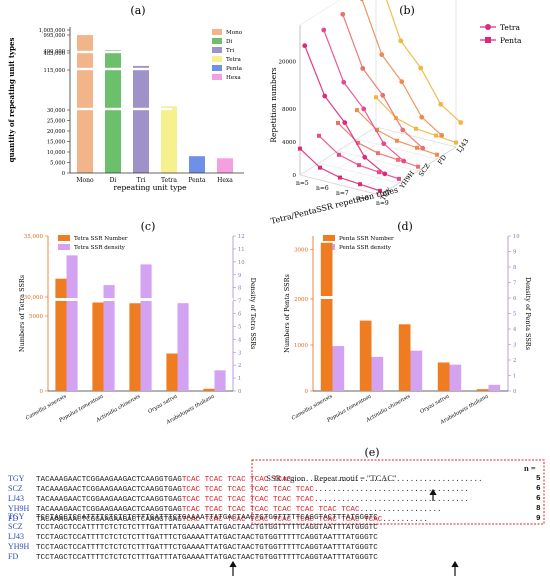  What do you see at coordinates (358, 156) in the screenshot?
I see `panel-b-floor-grid` at bounding box center [358, 156].